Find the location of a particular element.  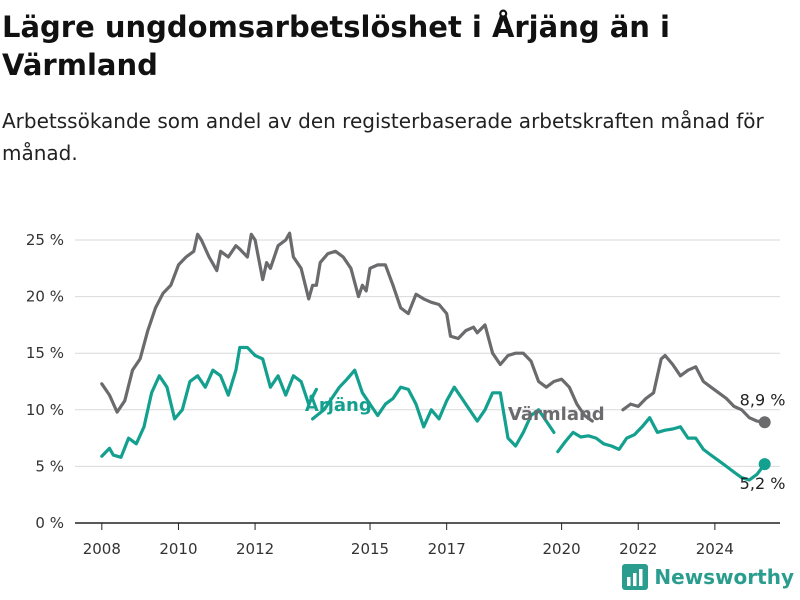

end-label-arjang: 5,2 % is located at coordinates (763, 483).